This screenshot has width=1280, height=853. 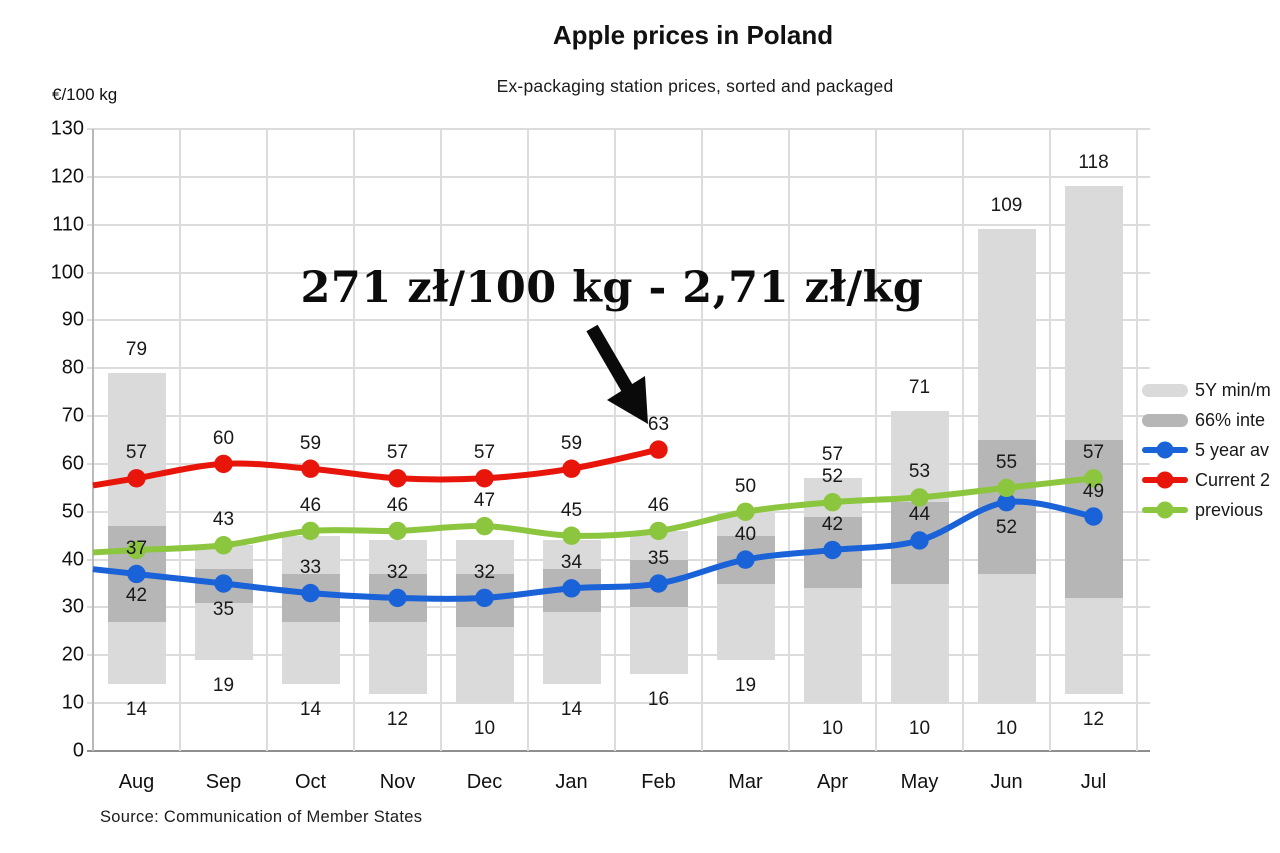 I want to click on legend-item: previous, so click(x=1211, y=510).